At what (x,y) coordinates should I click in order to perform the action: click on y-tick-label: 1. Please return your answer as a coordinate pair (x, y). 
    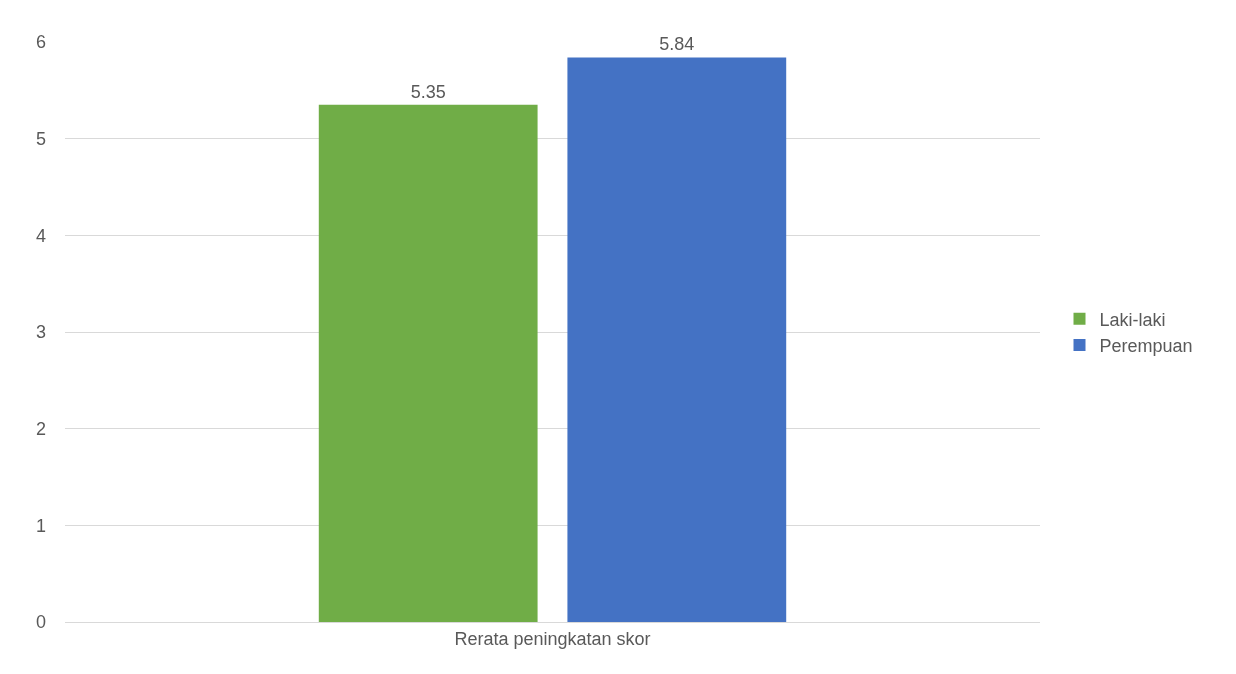
    Looking at the image, I should click on (40, 525).